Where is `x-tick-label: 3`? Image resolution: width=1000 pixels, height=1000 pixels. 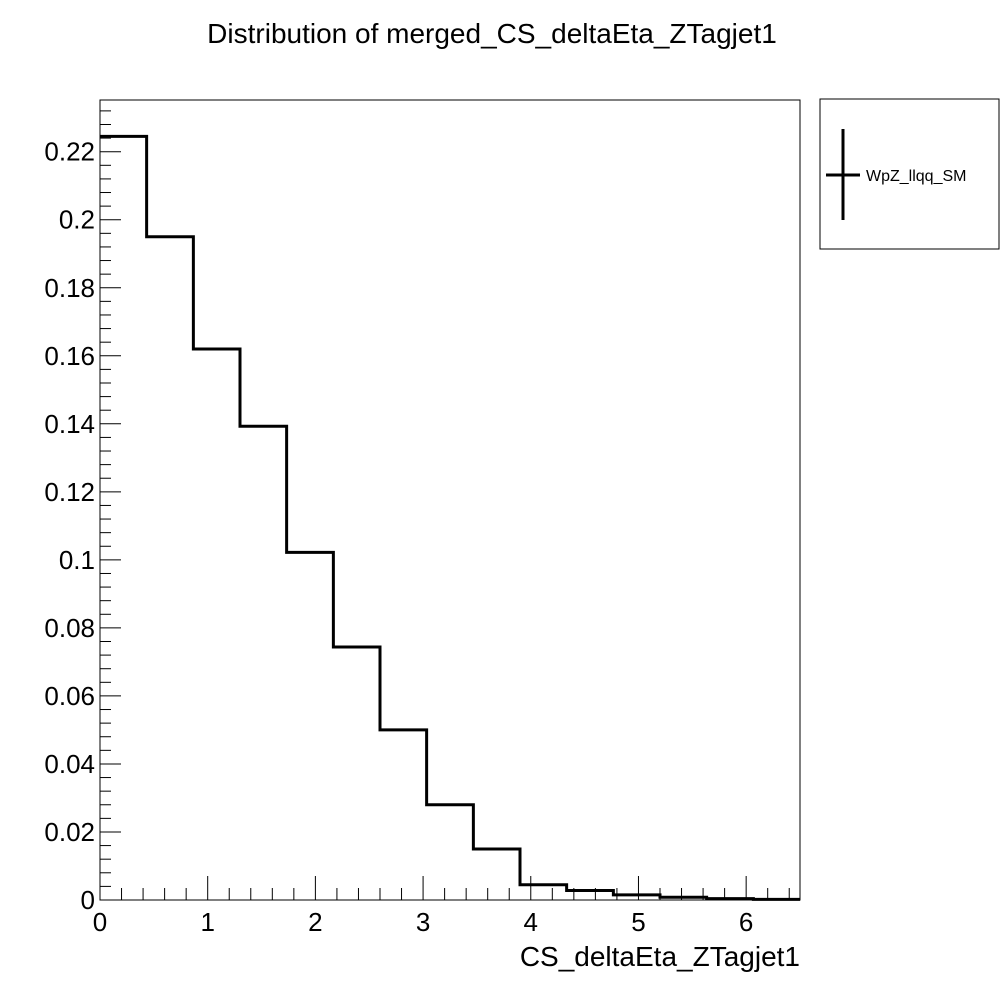 x-tick-label: 3 is located at coordinates (423, 922).